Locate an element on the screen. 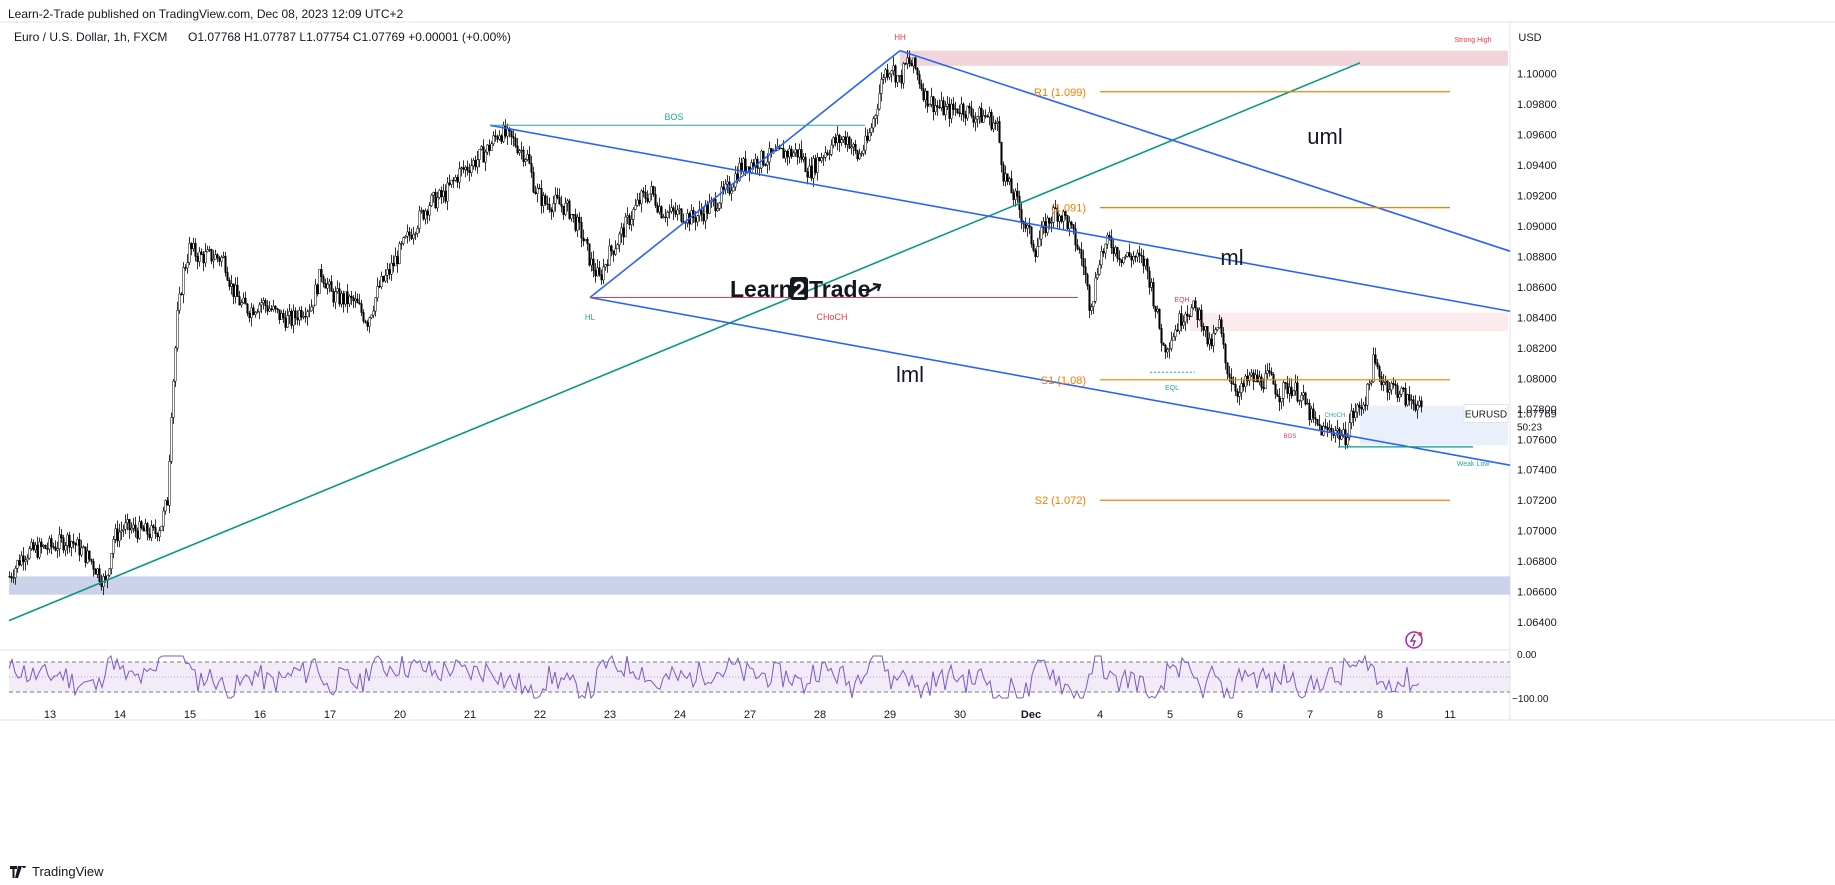 The height and width of the screenshot is (885, 1835). symbol-description: Euro / U.S. Dollar, 1h, FXCM is located at coordinates (91, 37).